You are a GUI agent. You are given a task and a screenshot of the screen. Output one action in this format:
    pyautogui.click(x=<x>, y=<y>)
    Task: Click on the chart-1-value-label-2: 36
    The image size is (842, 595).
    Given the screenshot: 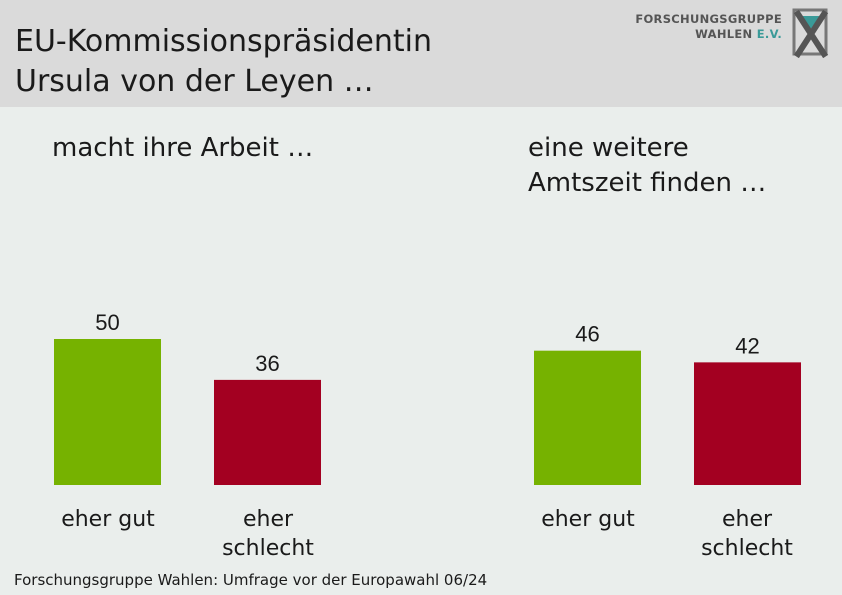 What is the action you would take?
    pyautogui.click(x=267, y=363)
    